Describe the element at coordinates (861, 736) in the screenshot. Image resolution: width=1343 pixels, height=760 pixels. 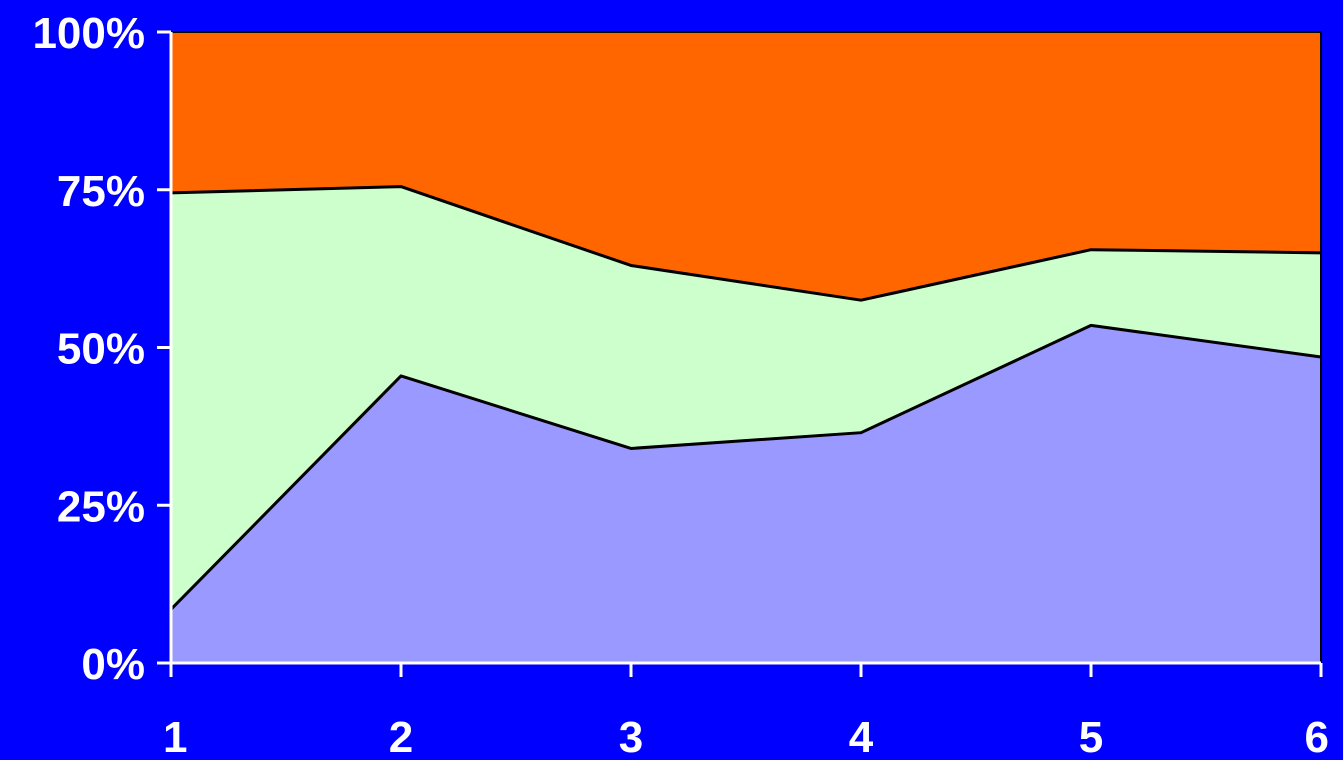
I see `x-tick-label: 4` at that location.